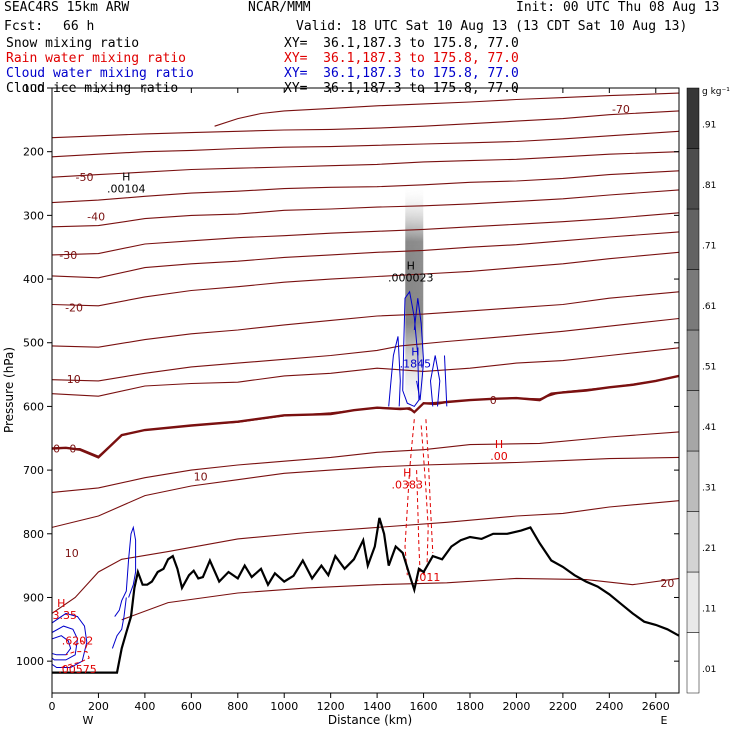 The width and height of the screenshot is (740, 740). What do you see at coordinates (656, 706) in the screenshot?
I see `x-tick-label: 2600` at bounding box center [656, 706].